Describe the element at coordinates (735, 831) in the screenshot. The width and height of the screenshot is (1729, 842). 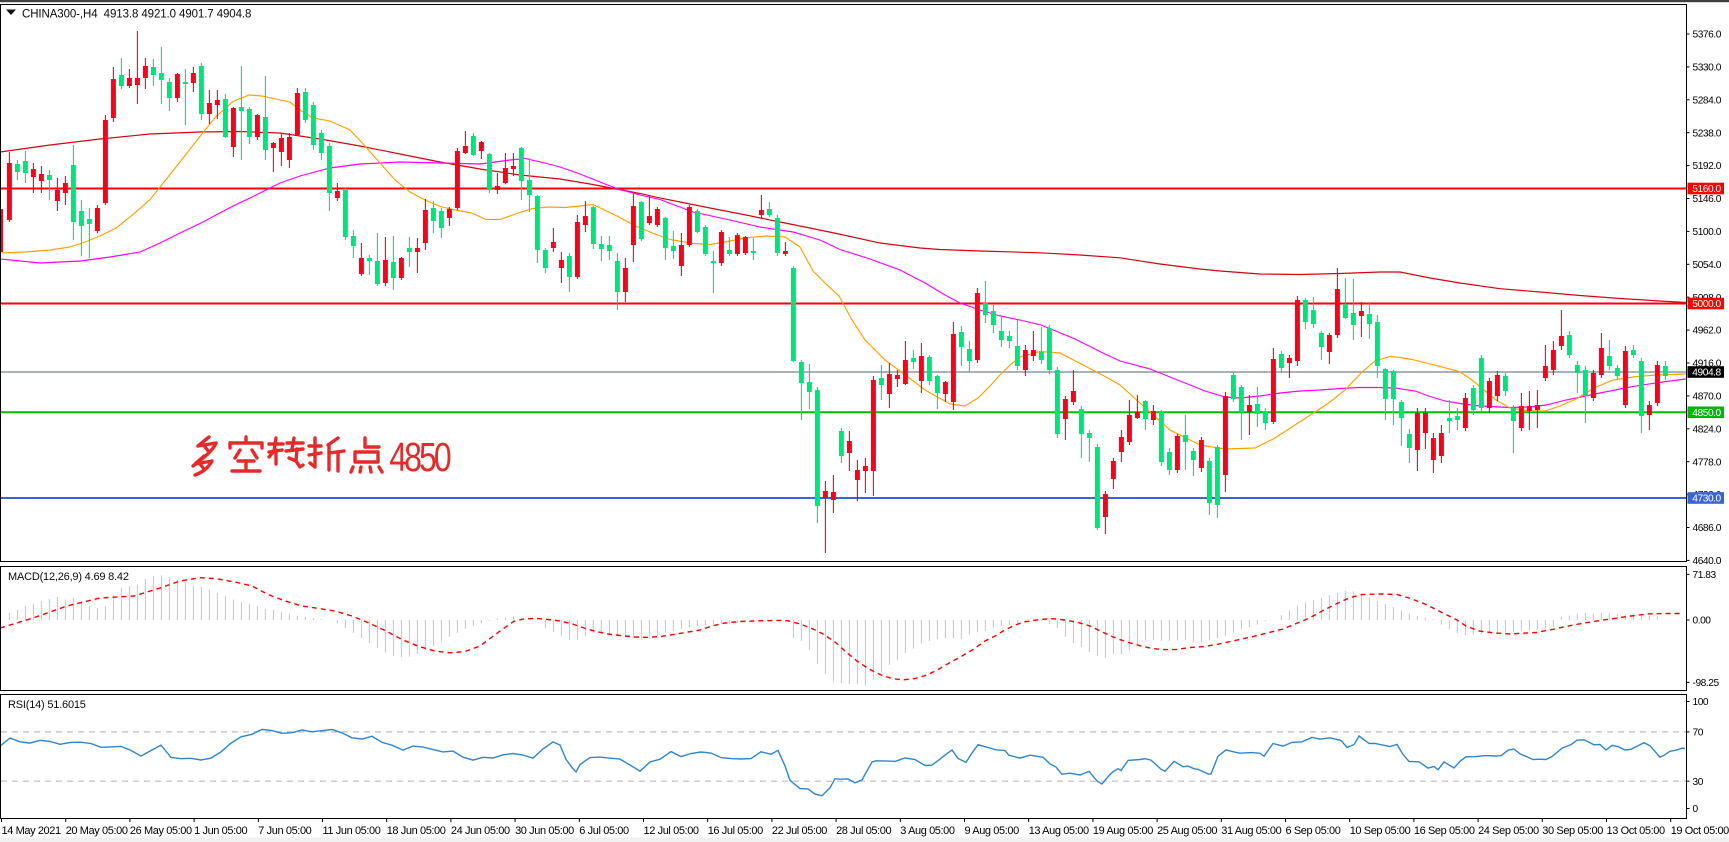
I see `svg-text: 16 Jul 05:00` at that location.